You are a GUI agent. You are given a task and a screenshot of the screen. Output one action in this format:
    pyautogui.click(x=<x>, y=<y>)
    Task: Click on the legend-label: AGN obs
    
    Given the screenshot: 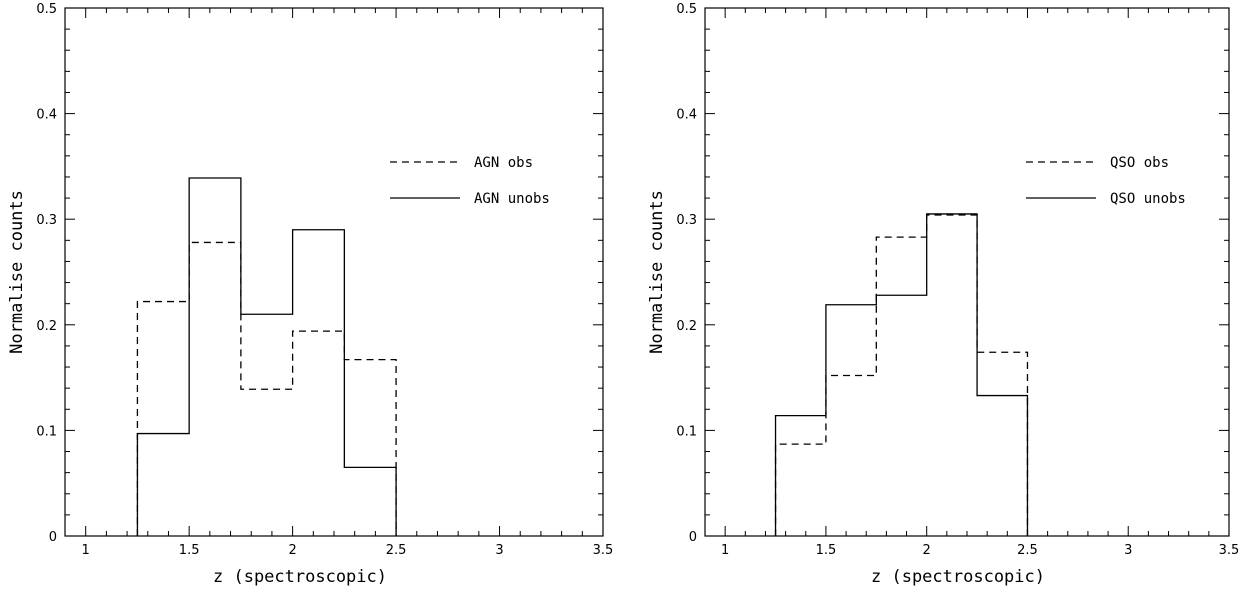 What is the action you would take?
    pyautogui.click(x=503, y=163)
    